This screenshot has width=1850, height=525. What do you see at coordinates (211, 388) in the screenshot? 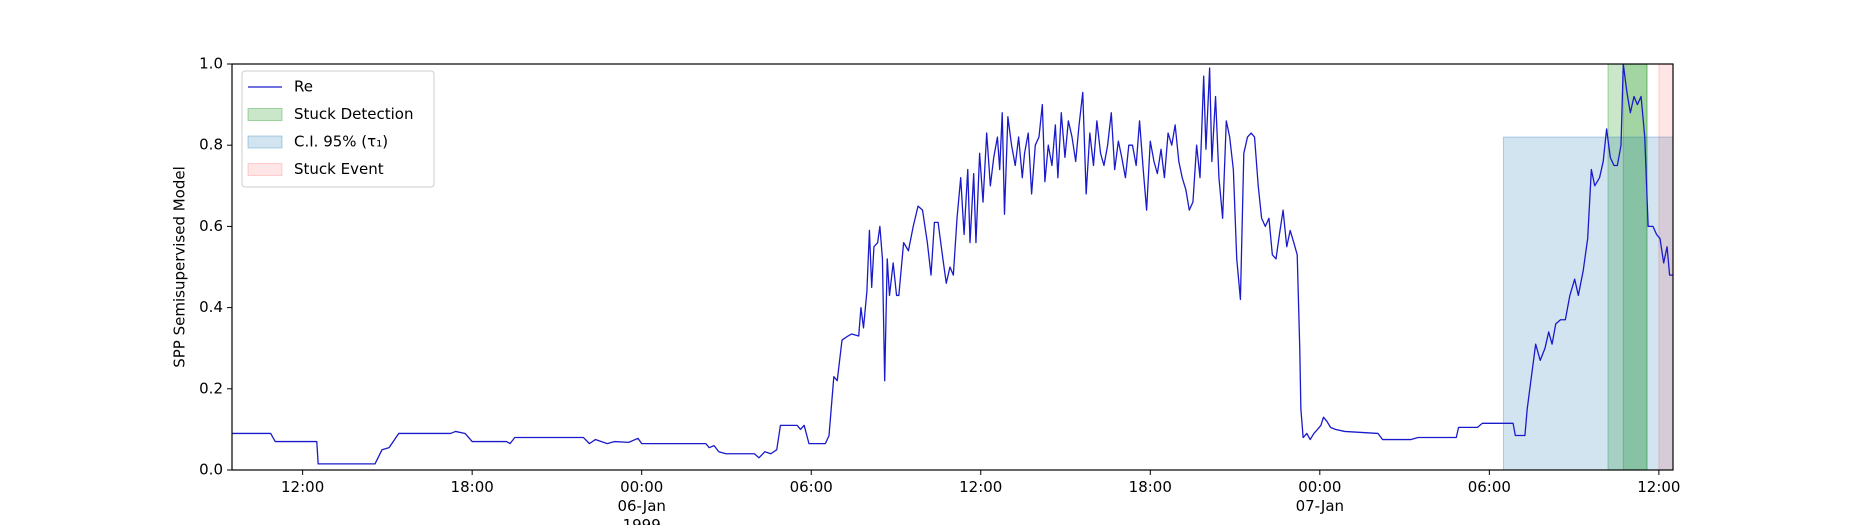
I see `y-tick-label: 0.2` at bounding box center [211, 388].